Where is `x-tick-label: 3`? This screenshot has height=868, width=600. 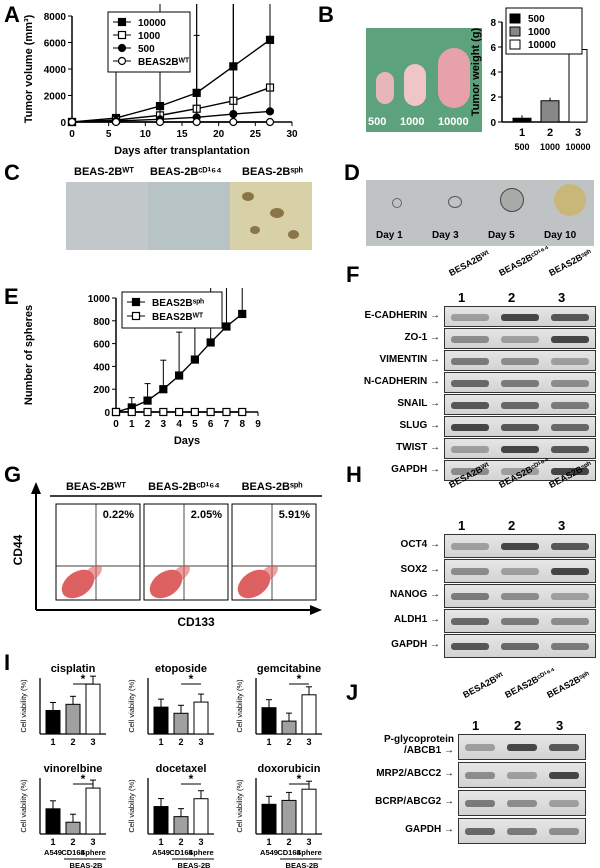
x-tick-label: 3 is located at coordinates (164, 424).